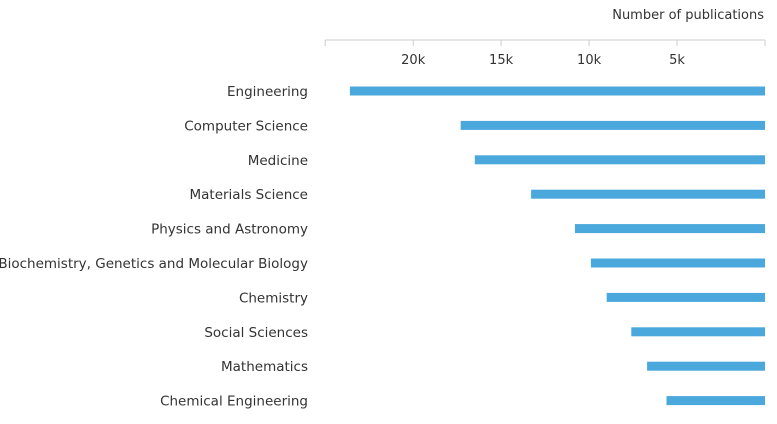 The height and width of the screenshot is (424, 777). Describe the element at coordinates (264, 367) in the screenshot. I see `category-label: Mathematics` at that location.